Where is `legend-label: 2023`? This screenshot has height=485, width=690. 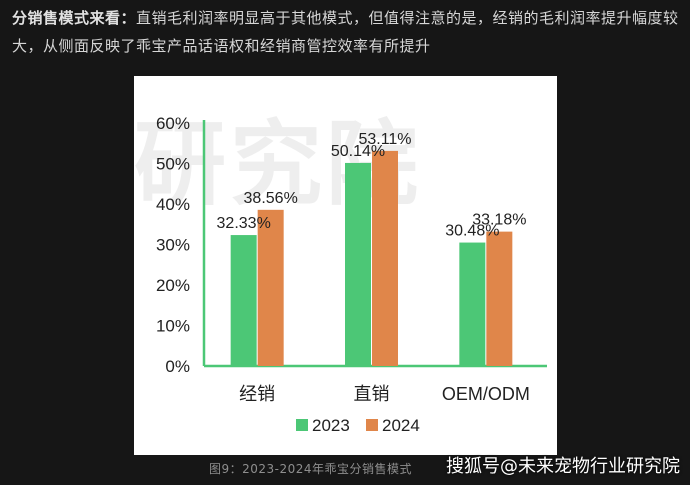 legend-label: 2023 is located at coordinates (331, 425).